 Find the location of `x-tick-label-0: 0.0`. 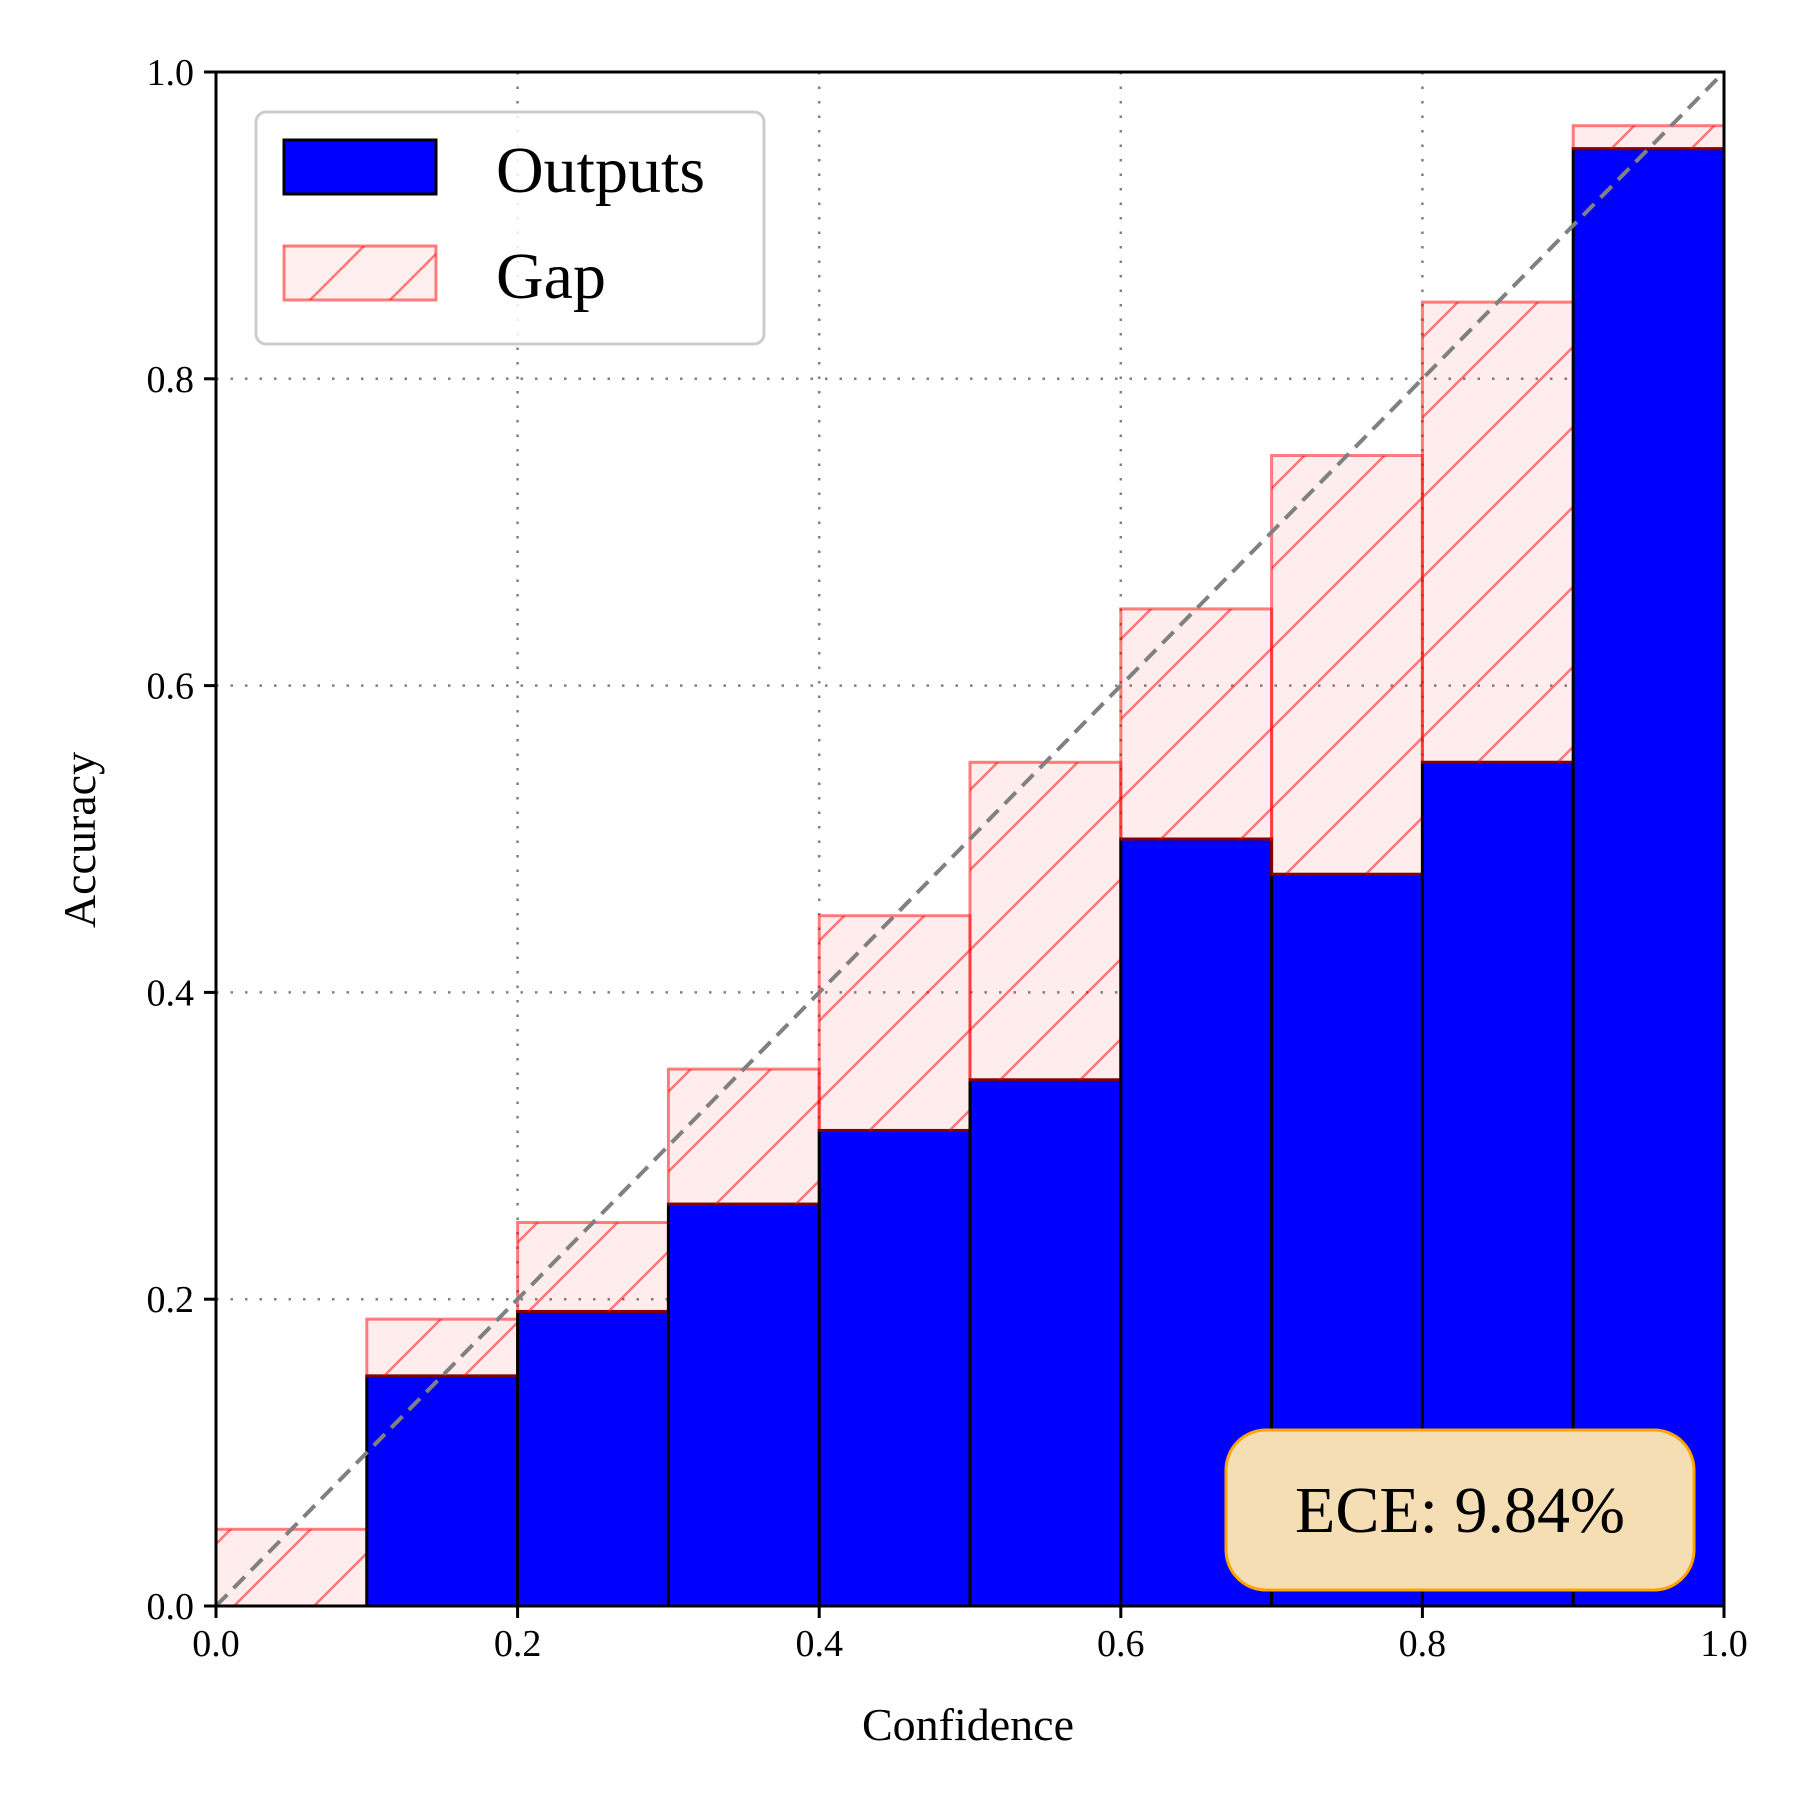

x-tick-label-0: 0.0 is located at coordinates (216, 1644).